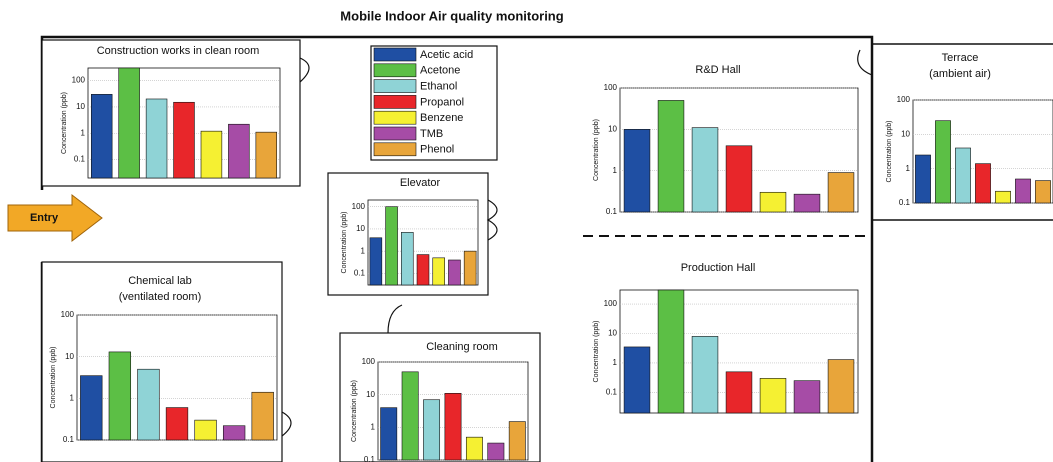 This screenshot has width=1053, height=462. What do you see at coordinates (960, 74) in the screenshot?
I see `chart-title: (ambient air)` at bounding box center [960, 74].